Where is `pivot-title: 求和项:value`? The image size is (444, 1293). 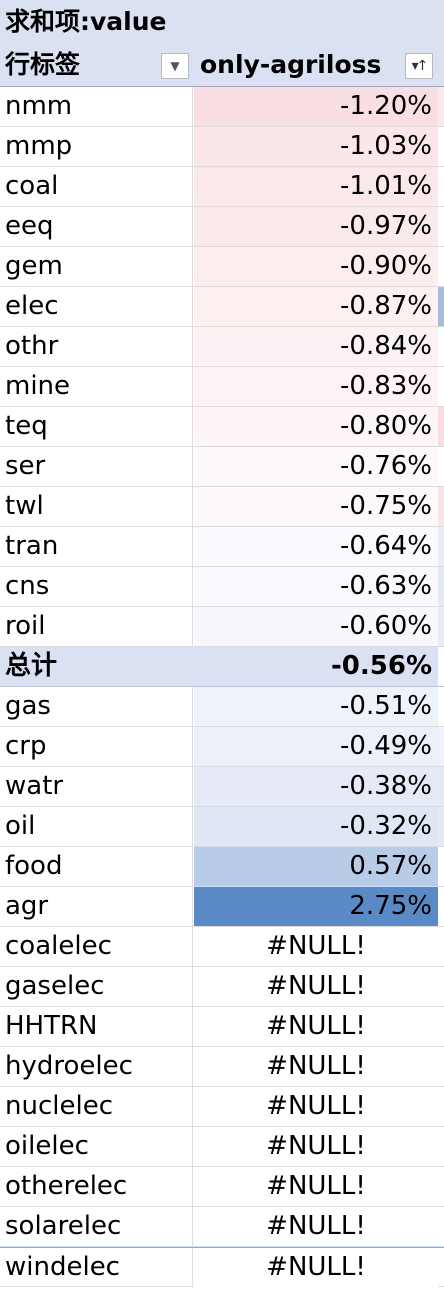
pivot-title: 求和项:value is located at coordinates (86, 21).